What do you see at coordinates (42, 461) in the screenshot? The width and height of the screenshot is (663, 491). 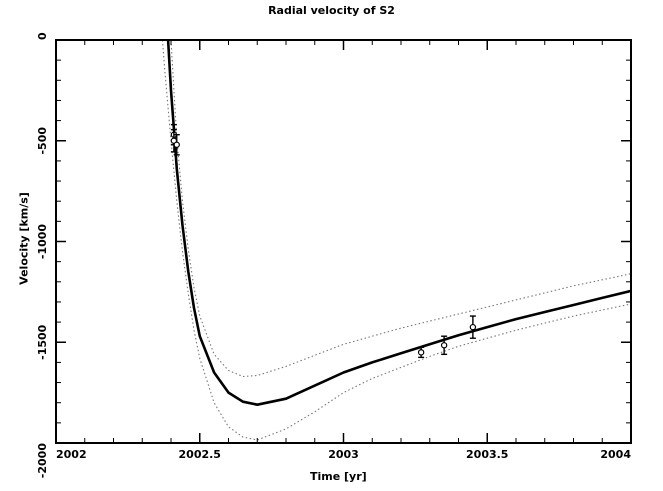 I see `y-tick-label: -2000` at bounding box center [42, 461].